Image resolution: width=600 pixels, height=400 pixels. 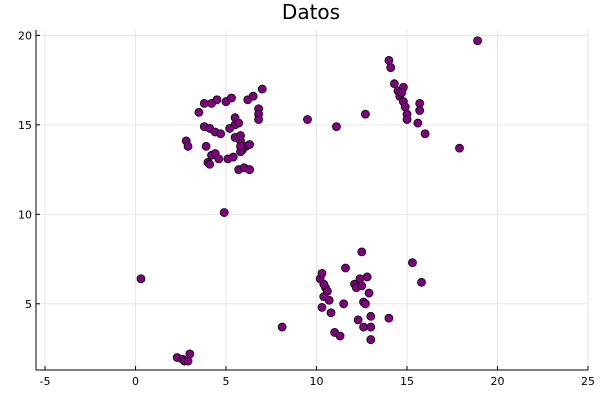 What do you see at coordinates (25, 214) in the screenshot?
I see `y-tick-label: 10` at bounding box center [25, 214].